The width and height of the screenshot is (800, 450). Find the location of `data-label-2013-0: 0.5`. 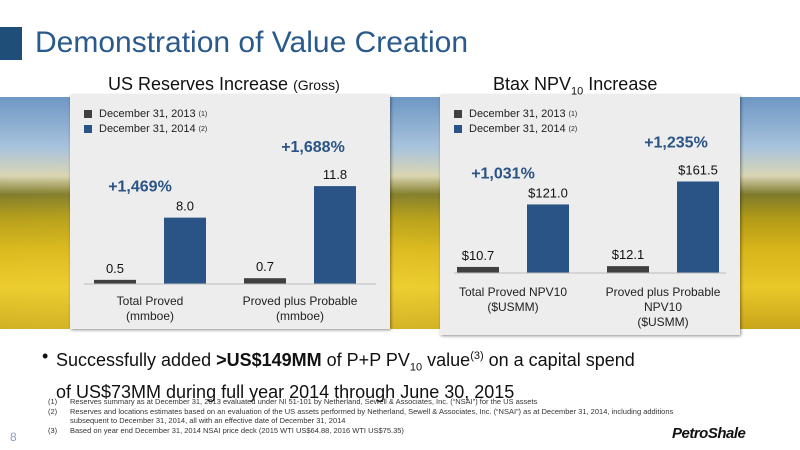

data-label-2013-0: 0.5 is located at coordinates (115, 268).